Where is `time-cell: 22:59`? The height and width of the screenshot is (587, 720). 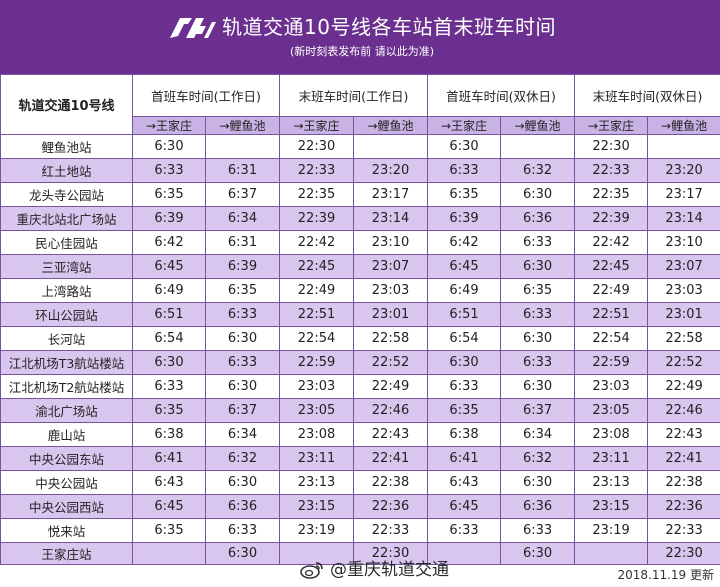 time-cell: 22:59 is located at coordinates (317, 362).